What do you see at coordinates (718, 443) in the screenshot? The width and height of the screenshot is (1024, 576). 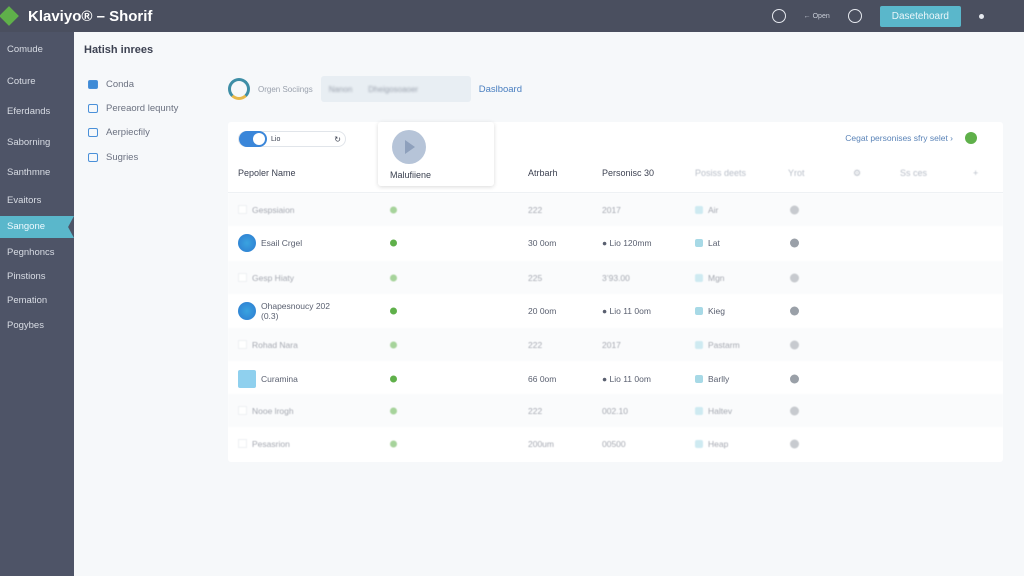 I see `row-tag: Heap` at bounding box center [718, 443].